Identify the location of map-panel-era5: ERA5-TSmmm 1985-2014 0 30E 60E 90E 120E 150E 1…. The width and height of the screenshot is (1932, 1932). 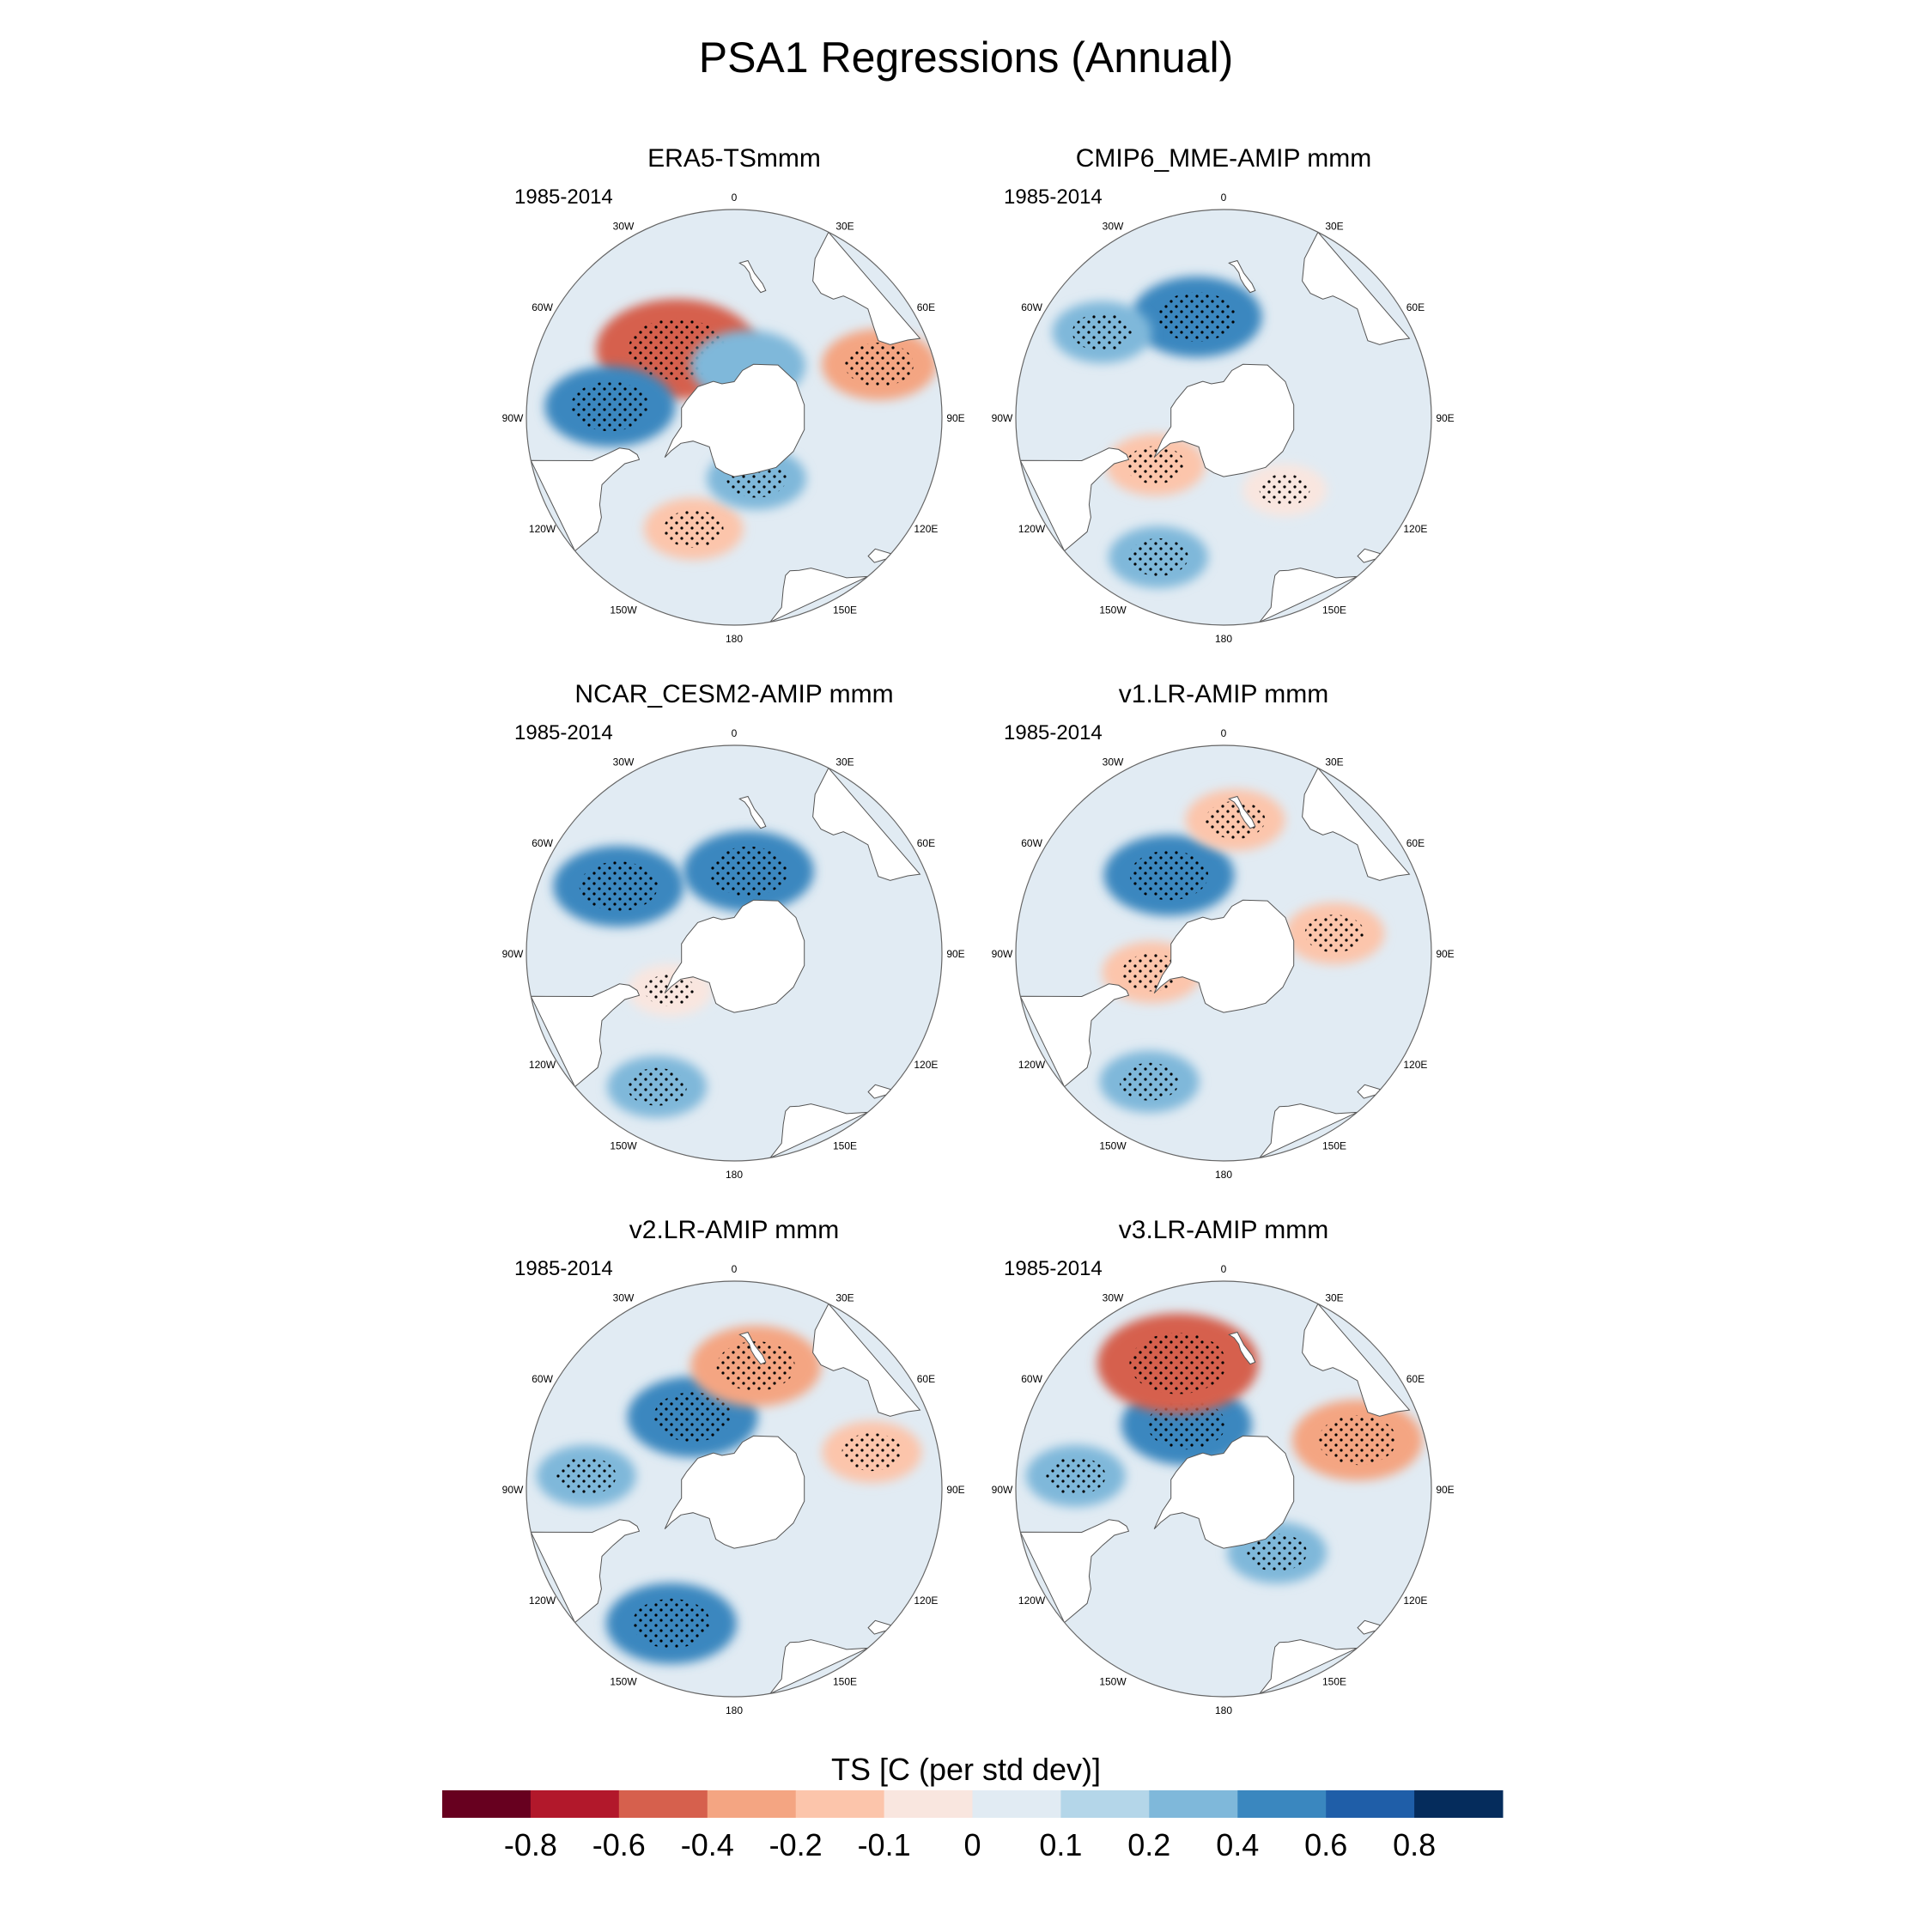
(735, 401).